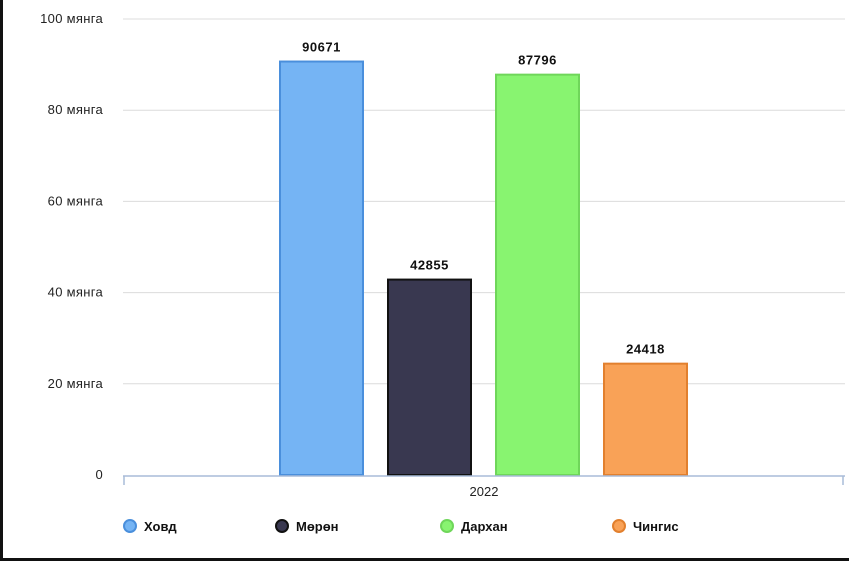 The height and width of the screenshot is (561, 849). I want to click on legend-item: Чингис, so click(645, 526).